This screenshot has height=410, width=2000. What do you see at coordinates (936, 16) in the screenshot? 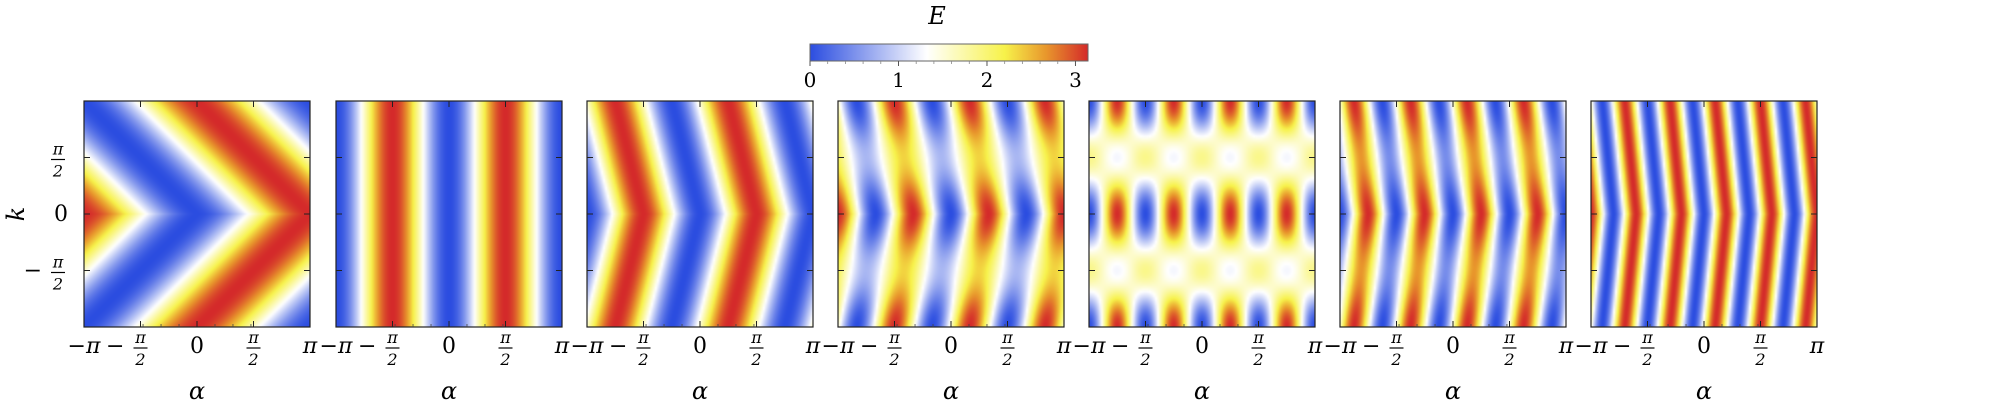
I see `colorbar-title: E` at bounding box center [936, 16].